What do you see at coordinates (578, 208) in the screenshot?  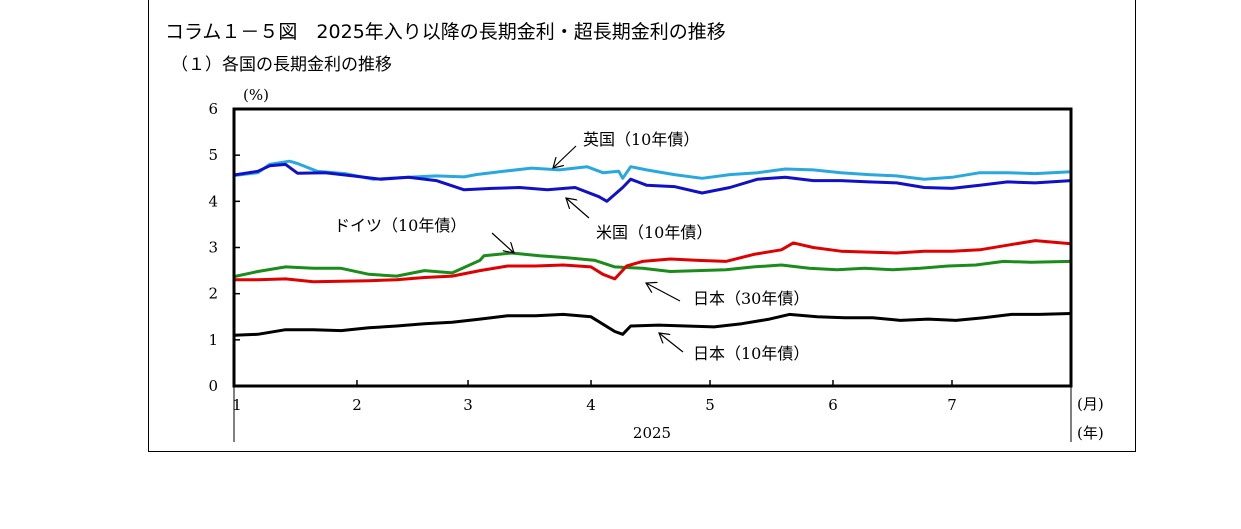 I see `arrow-us-10y` at bounding box center [578, 208].